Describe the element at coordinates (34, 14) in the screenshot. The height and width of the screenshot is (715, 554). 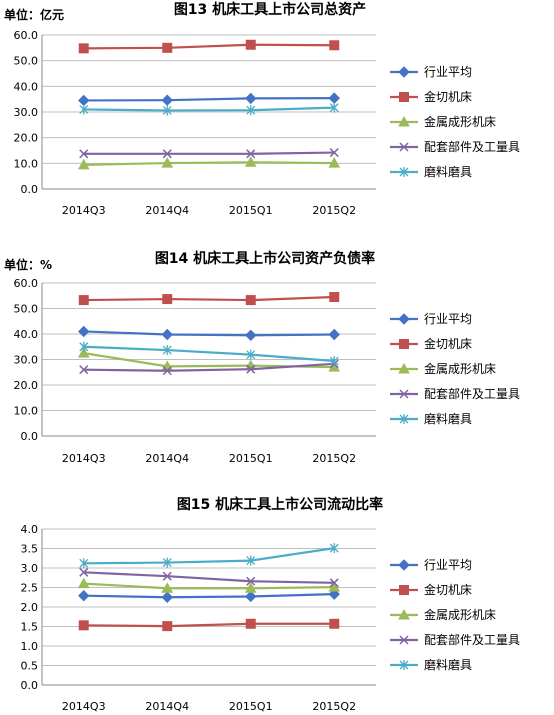
I see `unit-label: 单位：亿元` at that location.